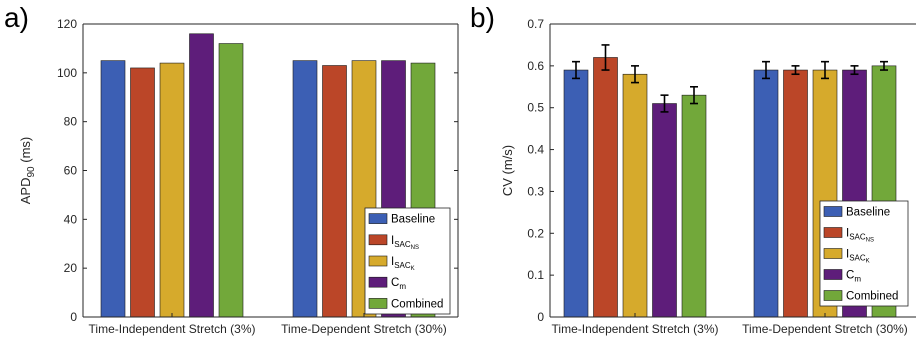 This screenshot has width=918, height=338. What do you see at coordinates (71, 171) in the screenshot?
I see `y-tick-label: 60` at bounding box center [71, 171].